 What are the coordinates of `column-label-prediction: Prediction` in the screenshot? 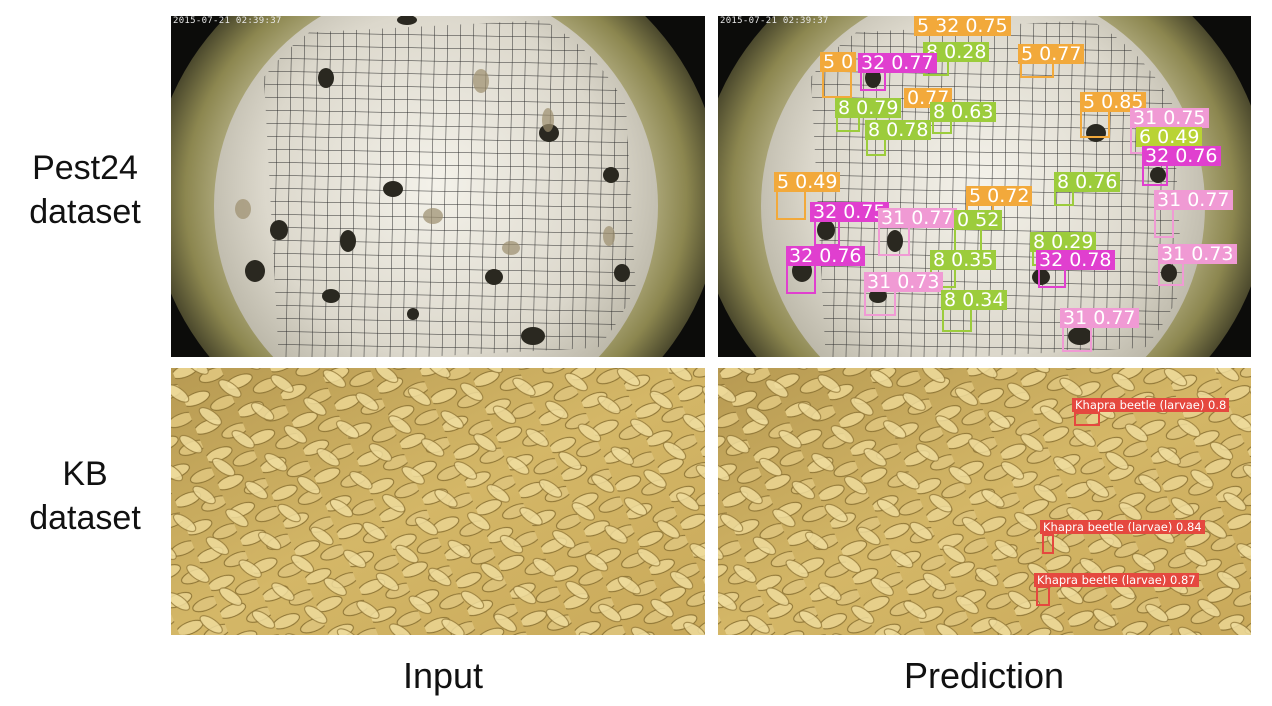 It's located at (984, 675).